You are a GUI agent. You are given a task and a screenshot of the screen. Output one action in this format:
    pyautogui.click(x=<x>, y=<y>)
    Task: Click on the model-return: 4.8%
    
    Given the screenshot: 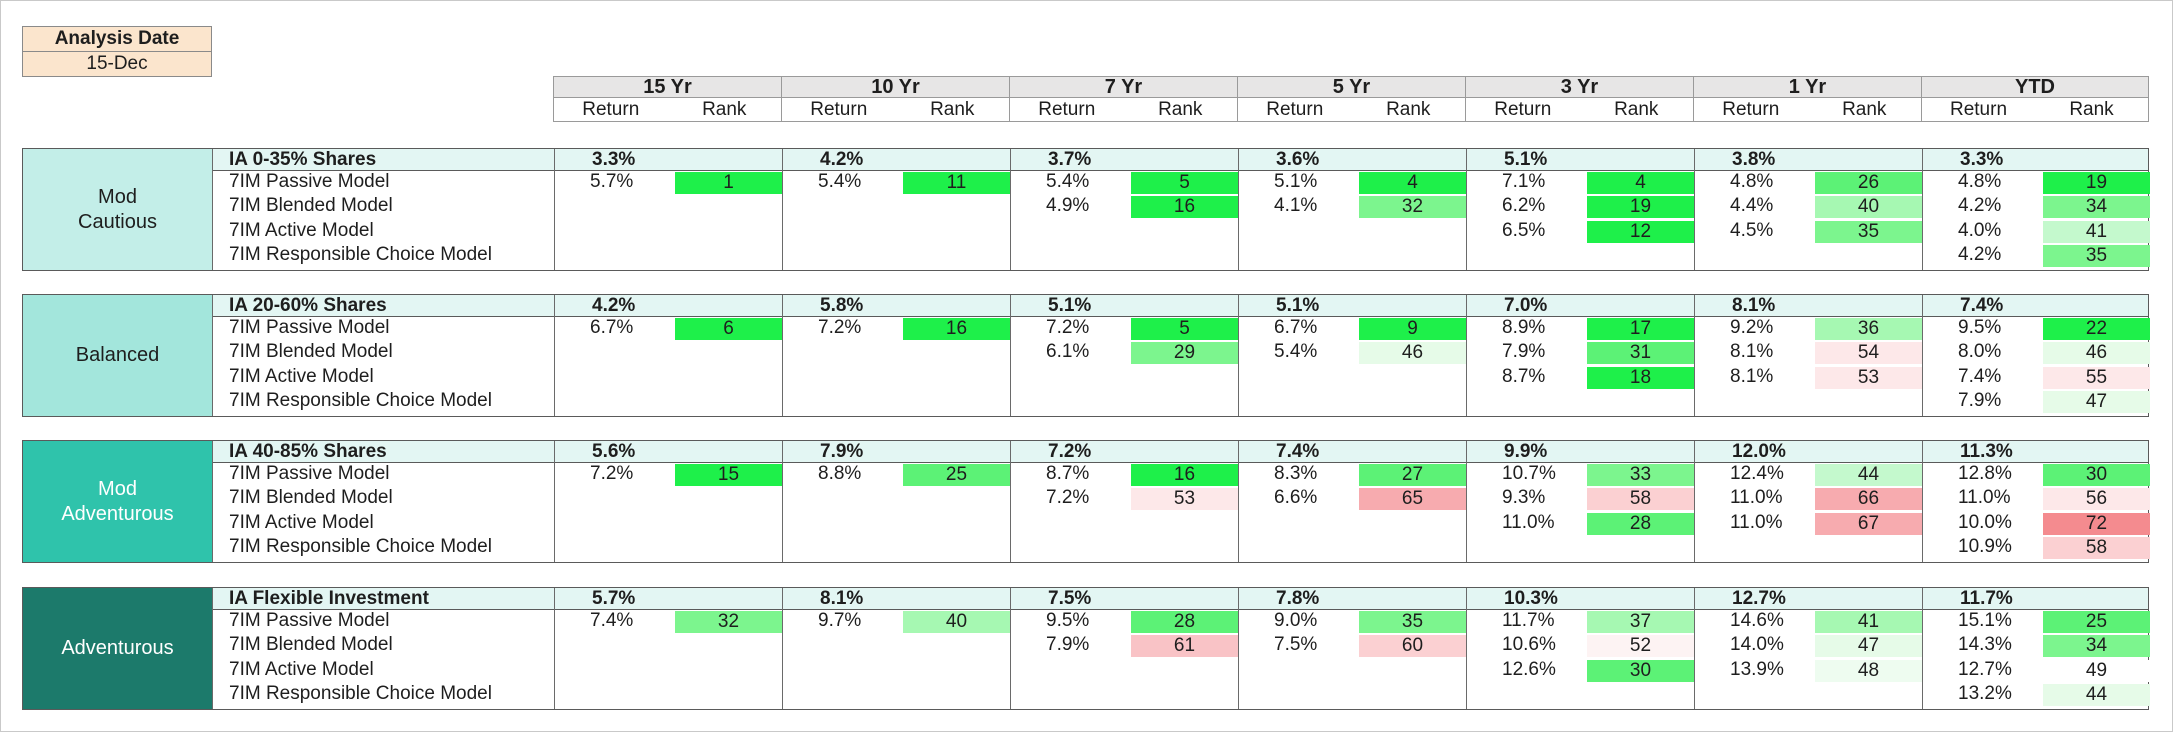 What is the action you would take?
    pyautogui.click(x=1752, y=181)
    